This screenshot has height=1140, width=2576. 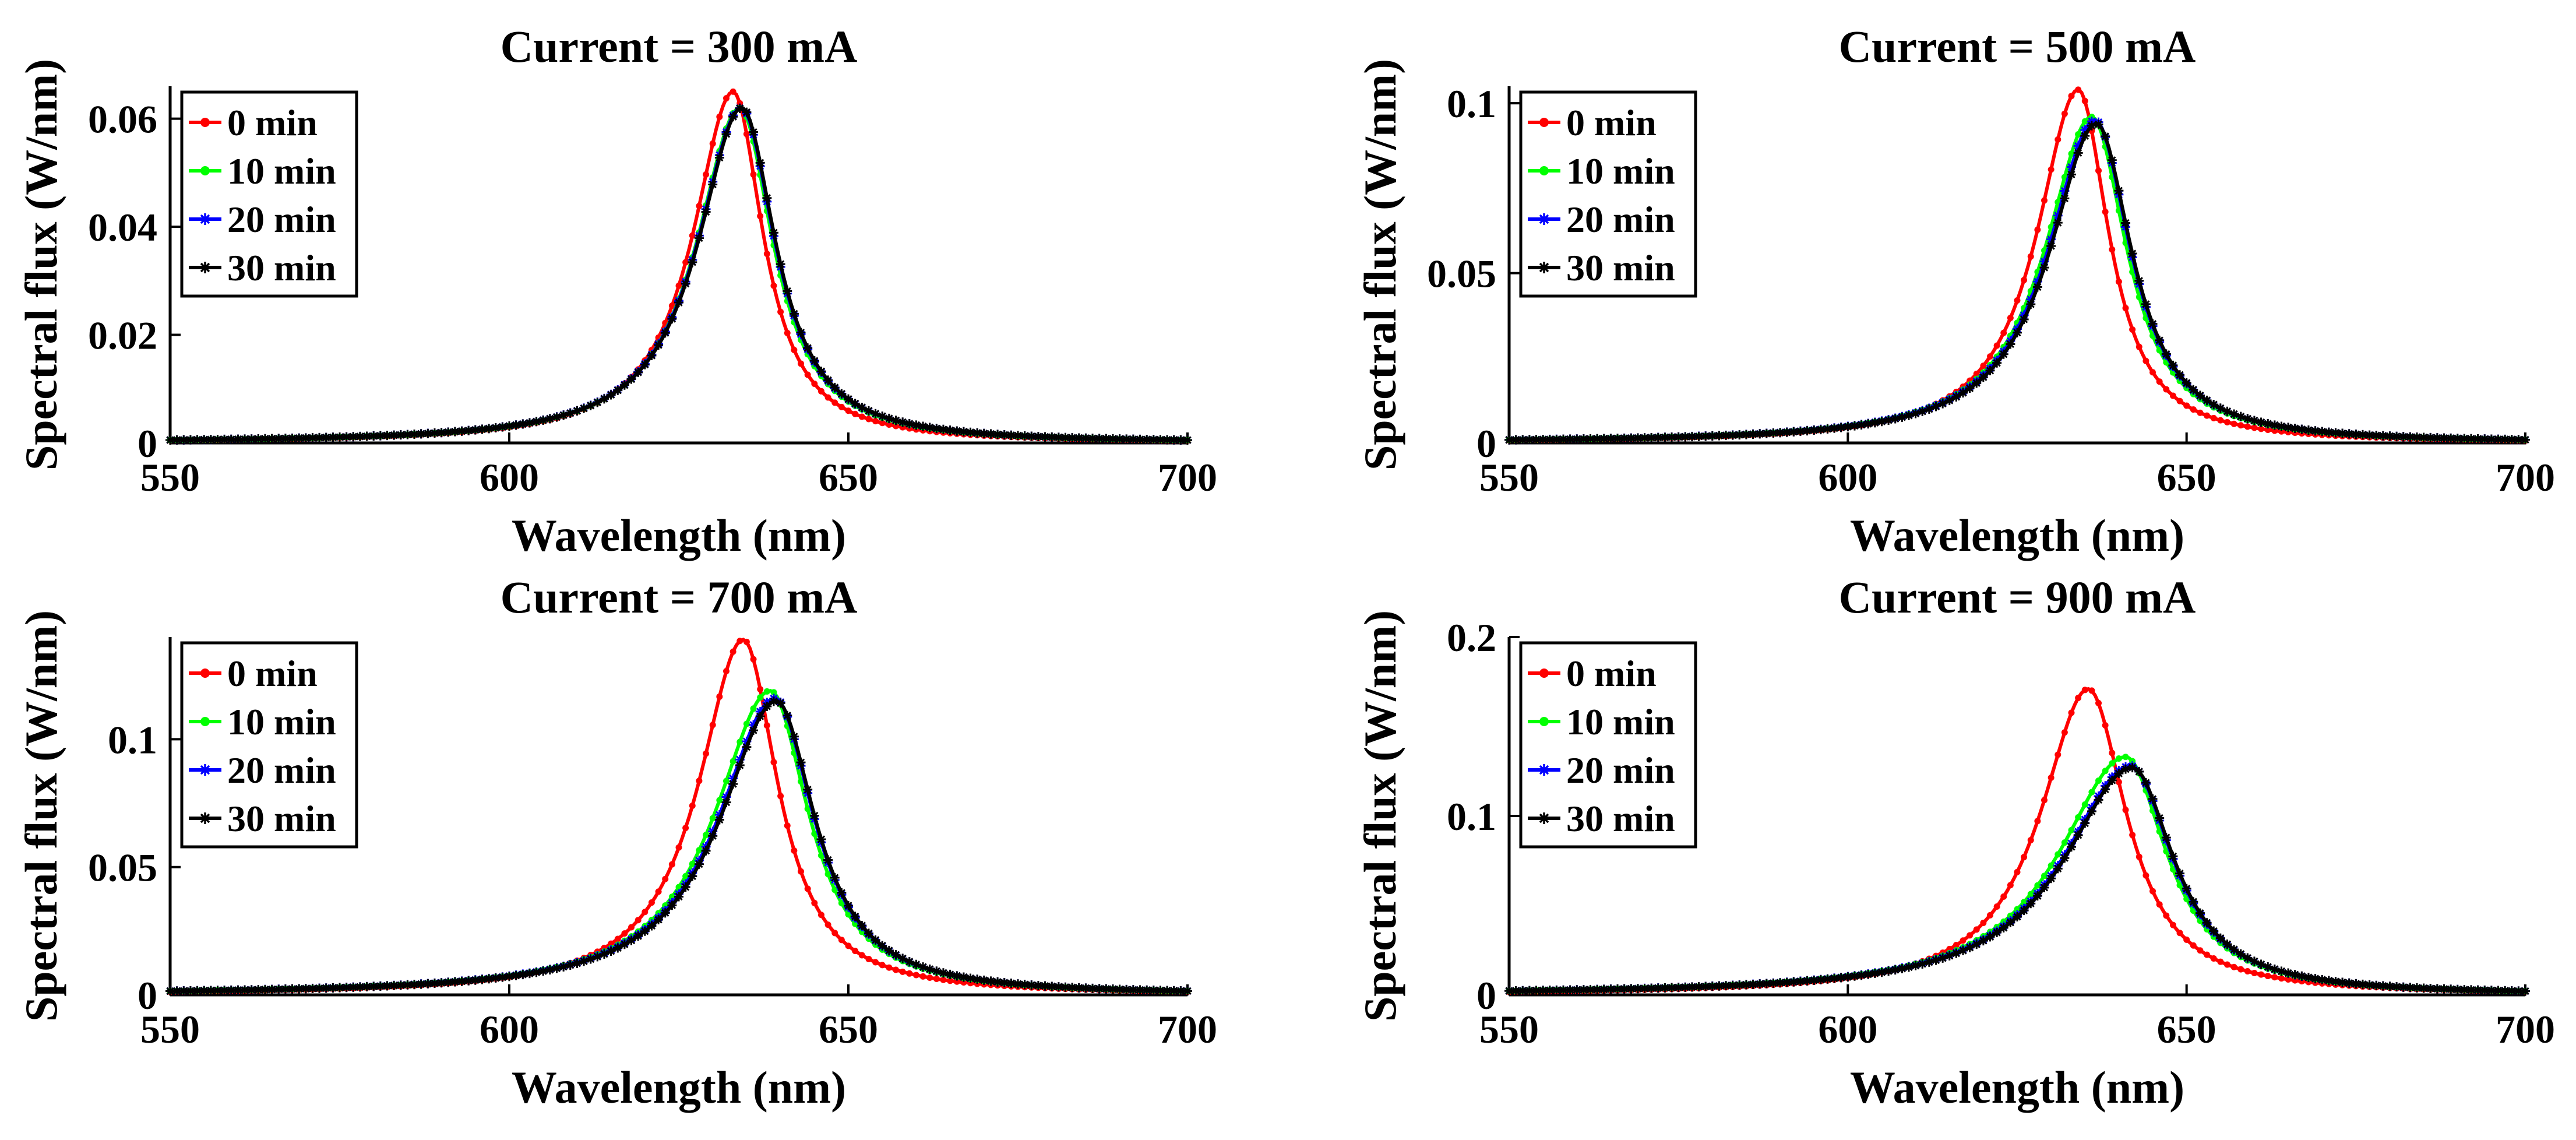 I want to click on legend-box, so click(x=269, y=194).